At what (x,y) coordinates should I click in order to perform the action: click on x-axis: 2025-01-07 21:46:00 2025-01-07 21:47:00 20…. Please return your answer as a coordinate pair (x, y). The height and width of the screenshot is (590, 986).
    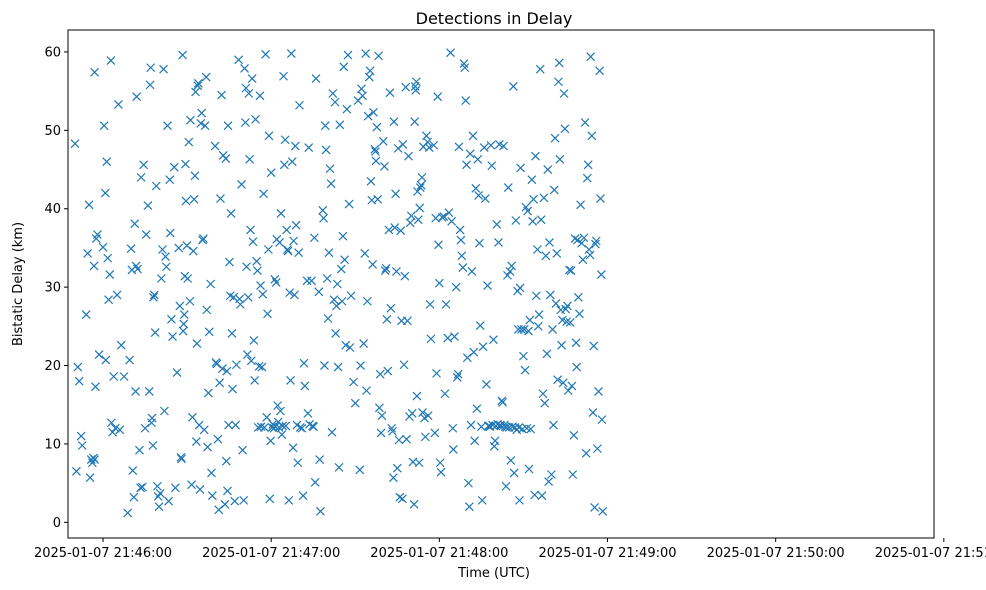
    Looking at the image, I should click on (510, 549).